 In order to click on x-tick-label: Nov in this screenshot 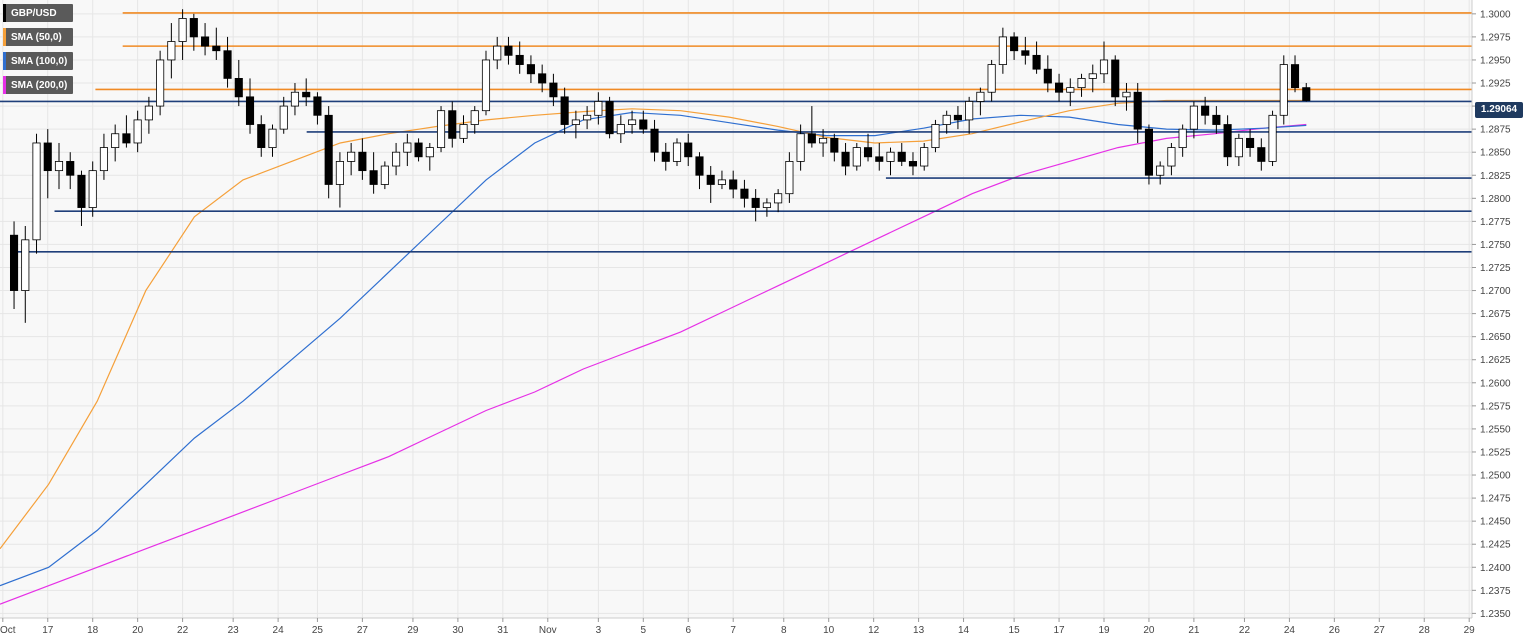, I will do `click(548, 630)`.